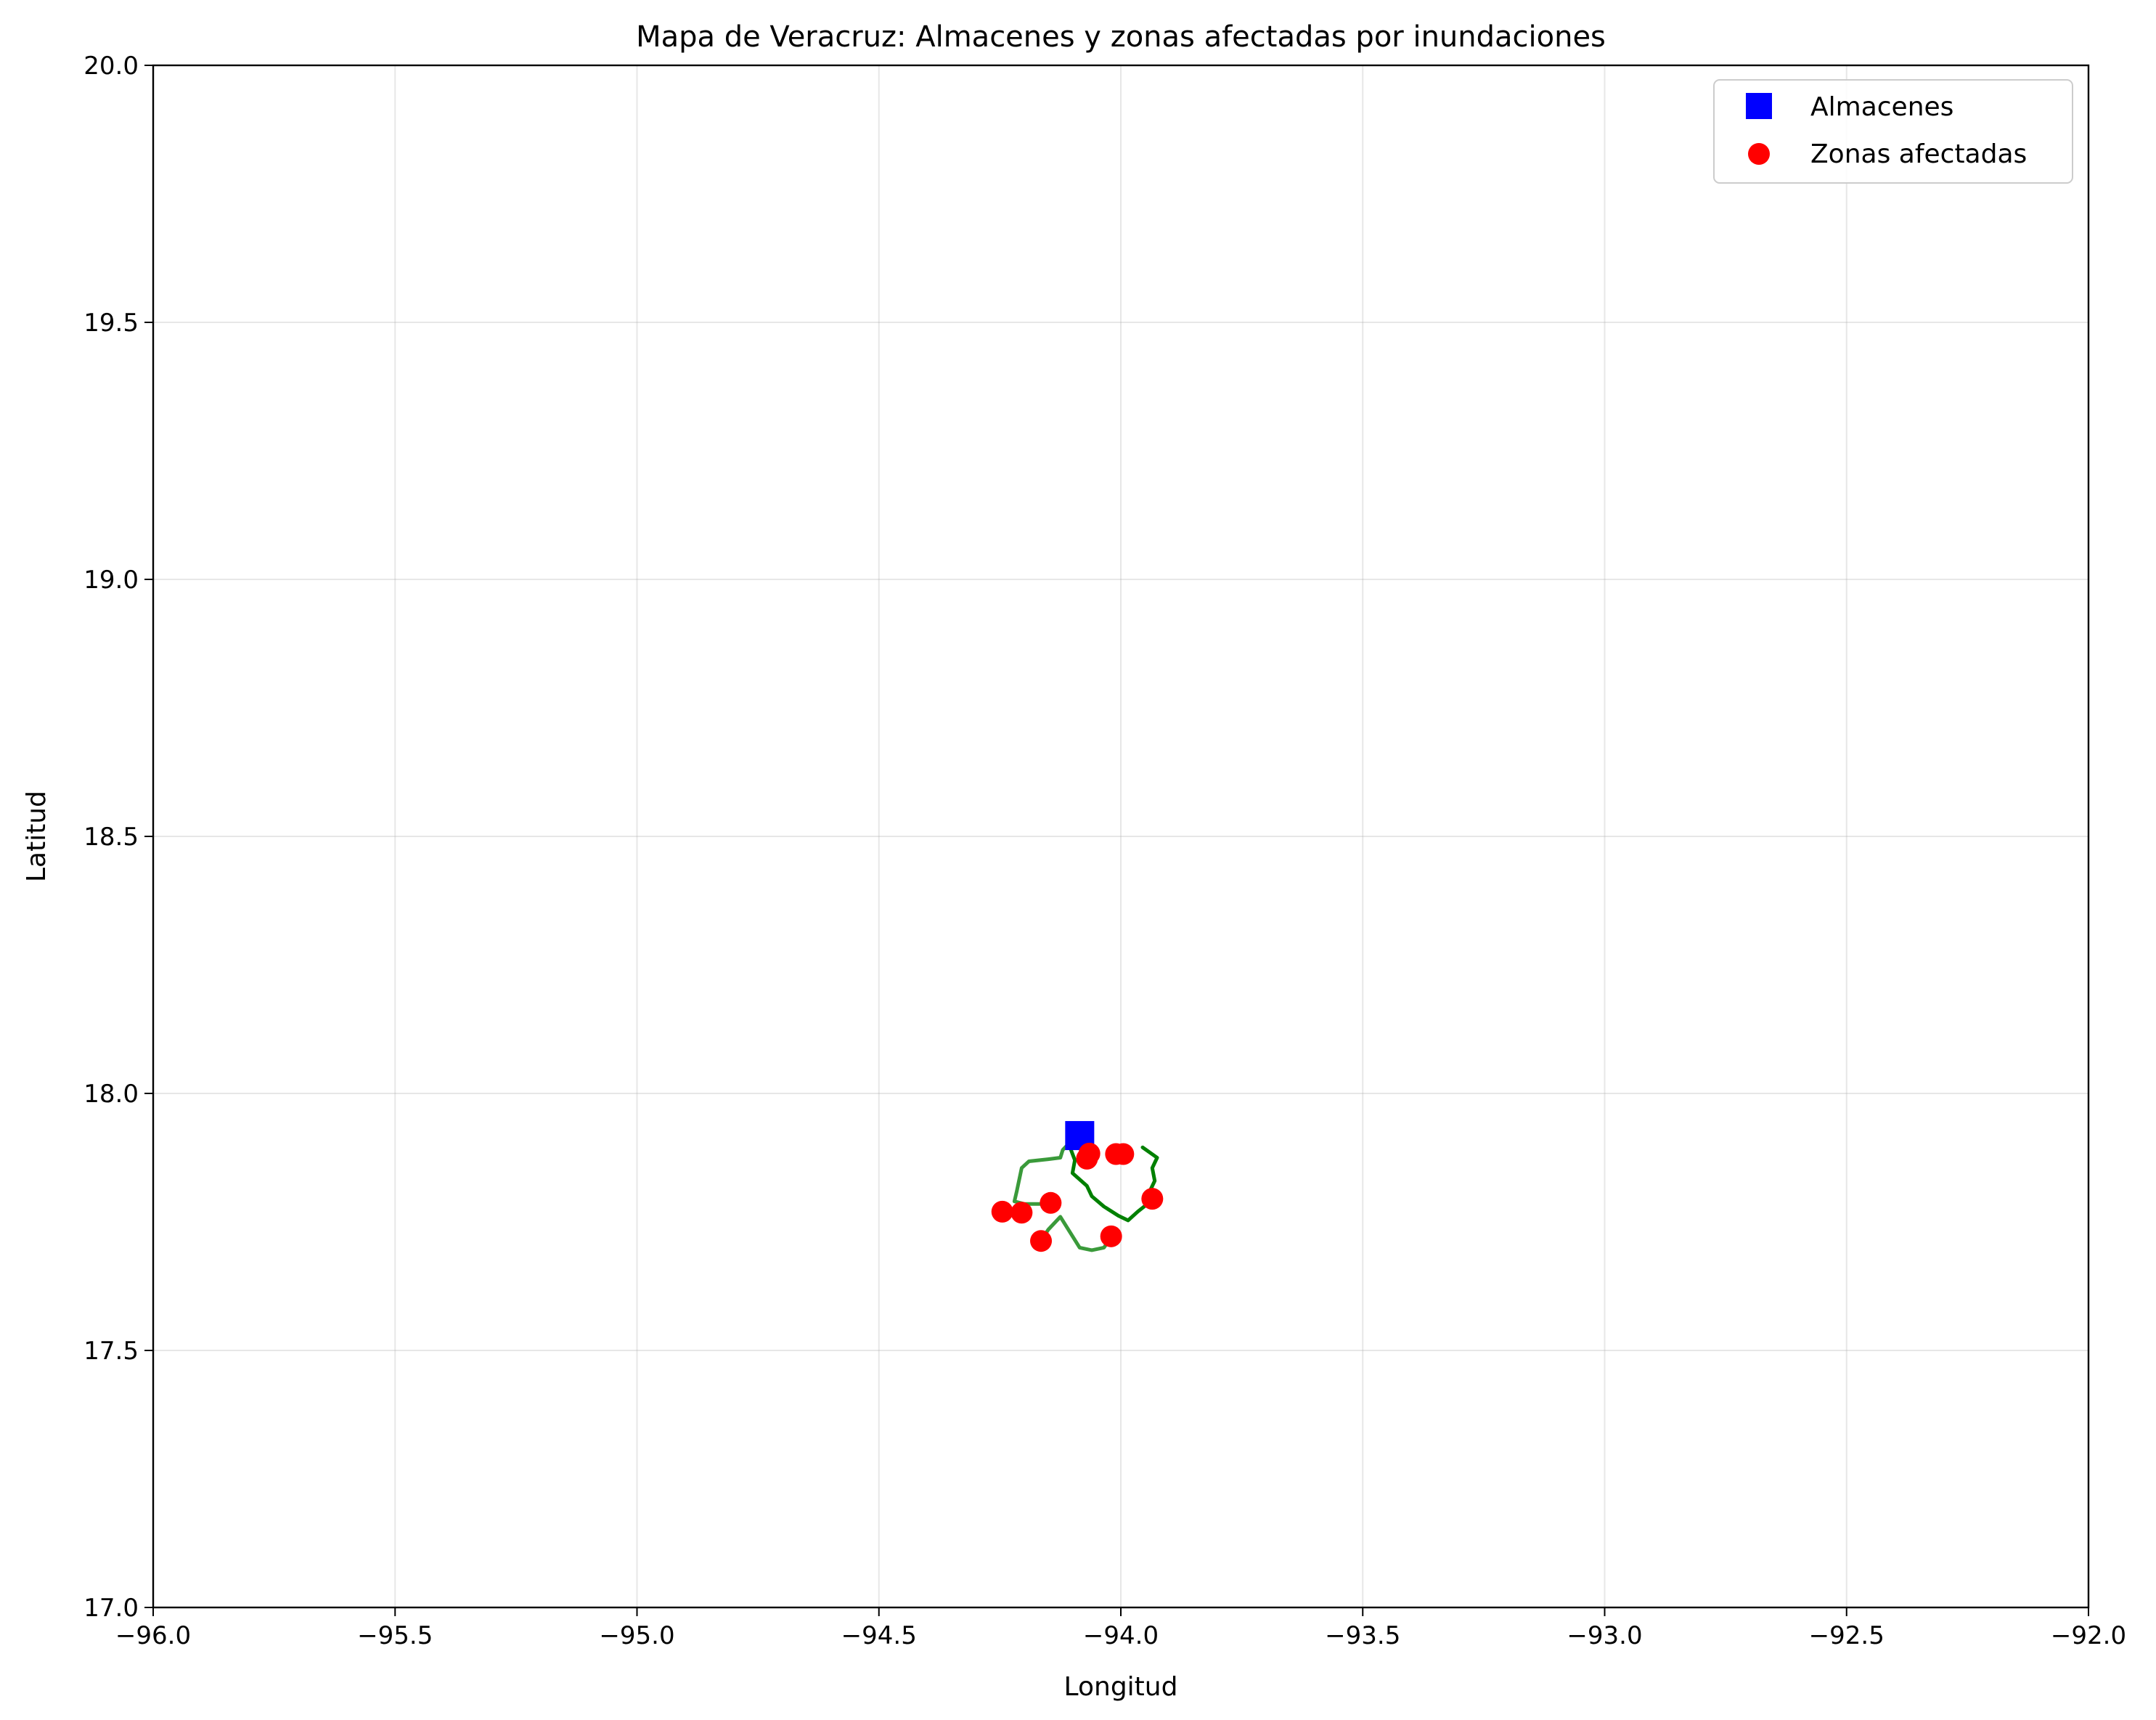 This screenshot has width=2156, height=1720. Describe the element at coordinates (1759, 106) in the screenshot. I see `legend-marker-almacenes` at that location.